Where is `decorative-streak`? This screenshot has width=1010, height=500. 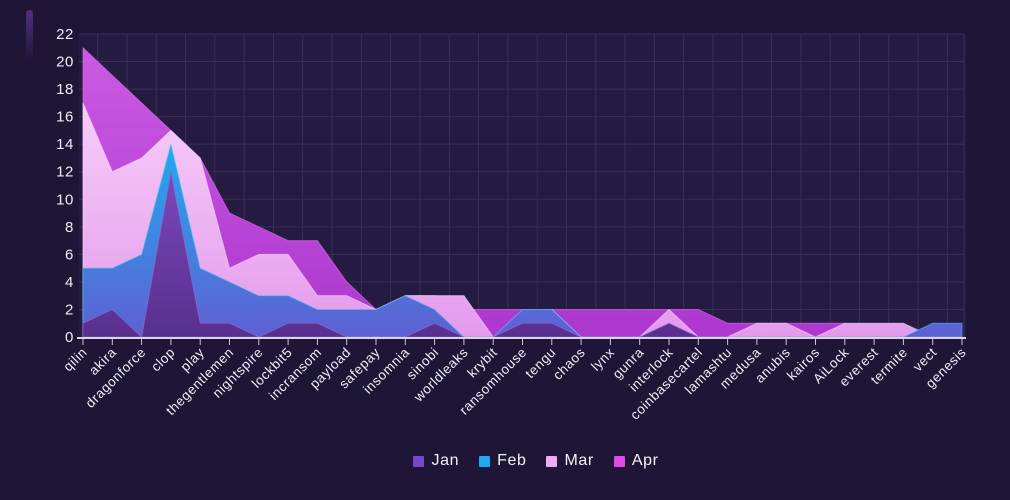
decorative-streak is located at coordinates (29, 34).